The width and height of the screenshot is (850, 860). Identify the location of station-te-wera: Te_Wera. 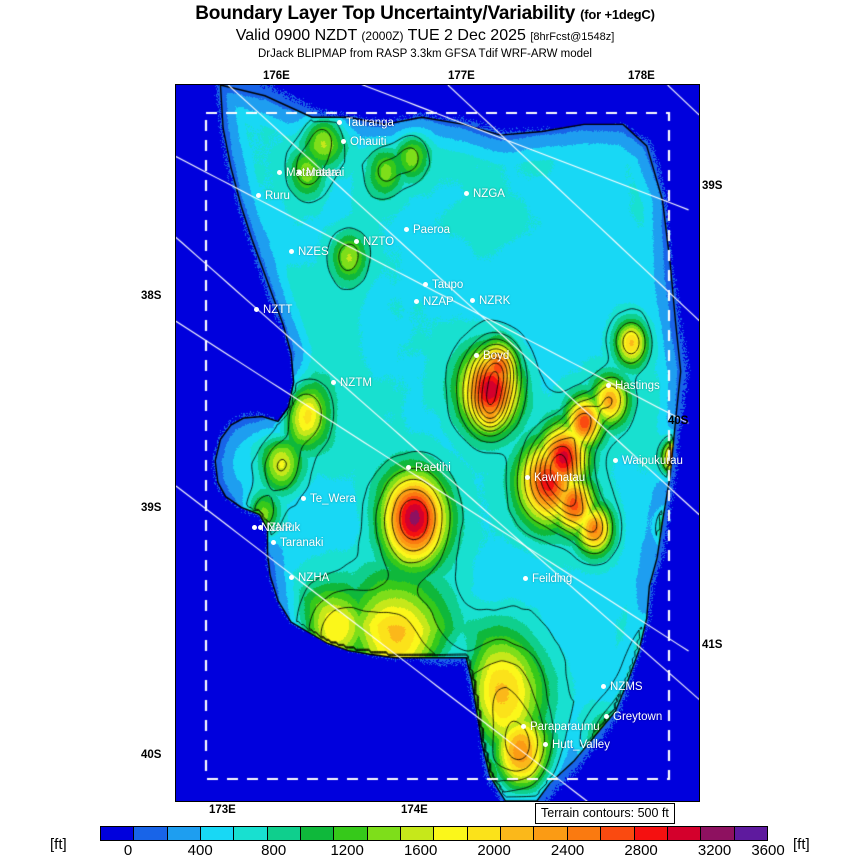
(328, 499).